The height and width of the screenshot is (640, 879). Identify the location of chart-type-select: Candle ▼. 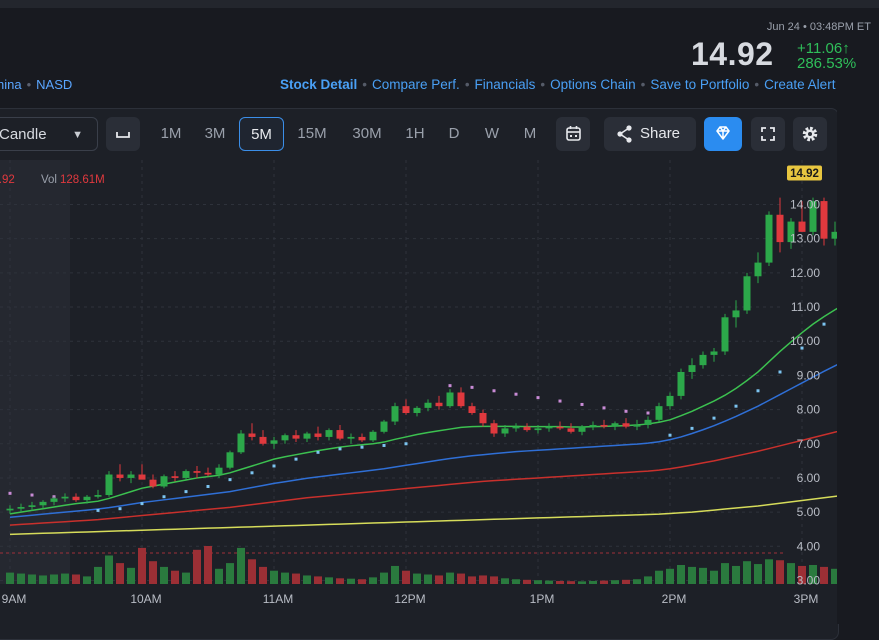
(49, 134).